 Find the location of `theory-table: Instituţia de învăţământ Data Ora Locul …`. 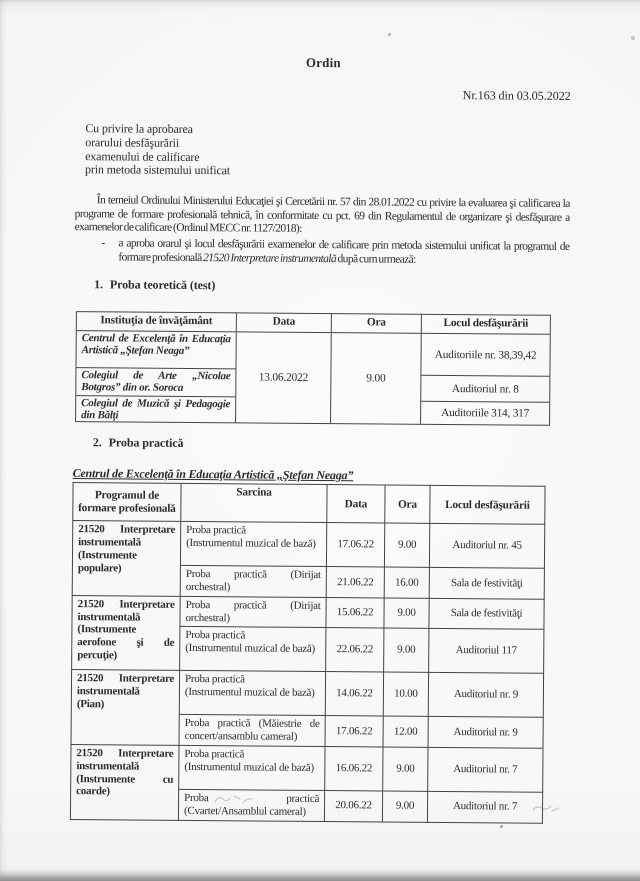

theory-table: Instituţia de învăţământ Data Ora Locul … is located at coordinates (313, 368).